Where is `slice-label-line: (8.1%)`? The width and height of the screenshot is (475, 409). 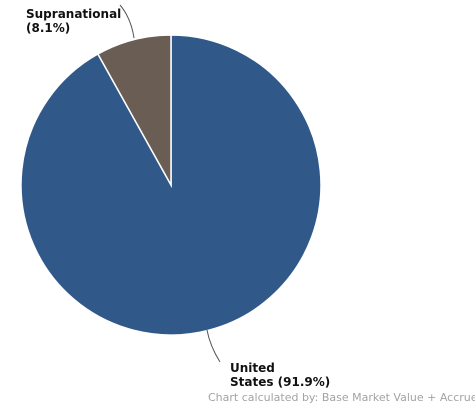 slice-label-line: (8.1%) is located at coordinates (48, 28).